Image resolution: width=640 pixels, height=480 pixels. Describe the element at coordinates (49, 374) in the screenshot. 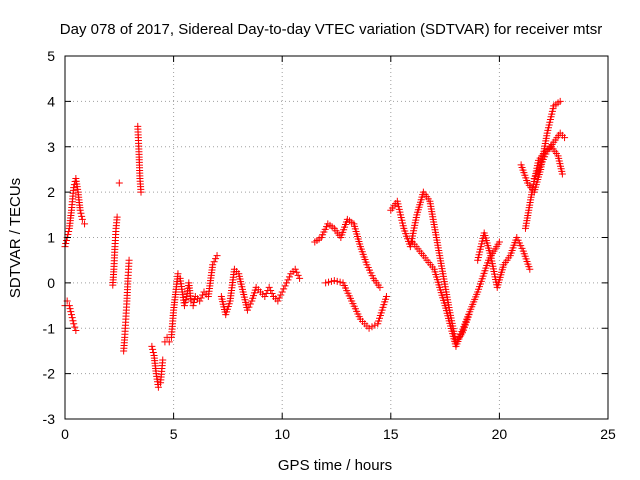

I see `y-tick-label: -2` at that location.